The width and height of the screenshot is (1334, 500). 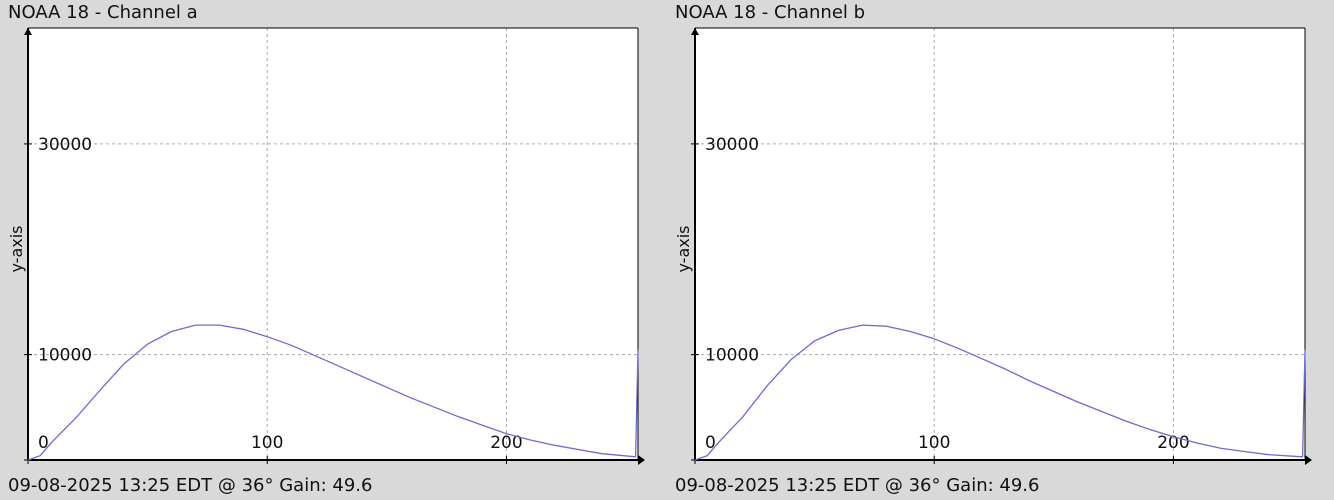 What do you see at coordinates (103, 12) in the screenshot?
I see `chart-title: NOAA 18 - Channel a` at bounding box center [103, 12].